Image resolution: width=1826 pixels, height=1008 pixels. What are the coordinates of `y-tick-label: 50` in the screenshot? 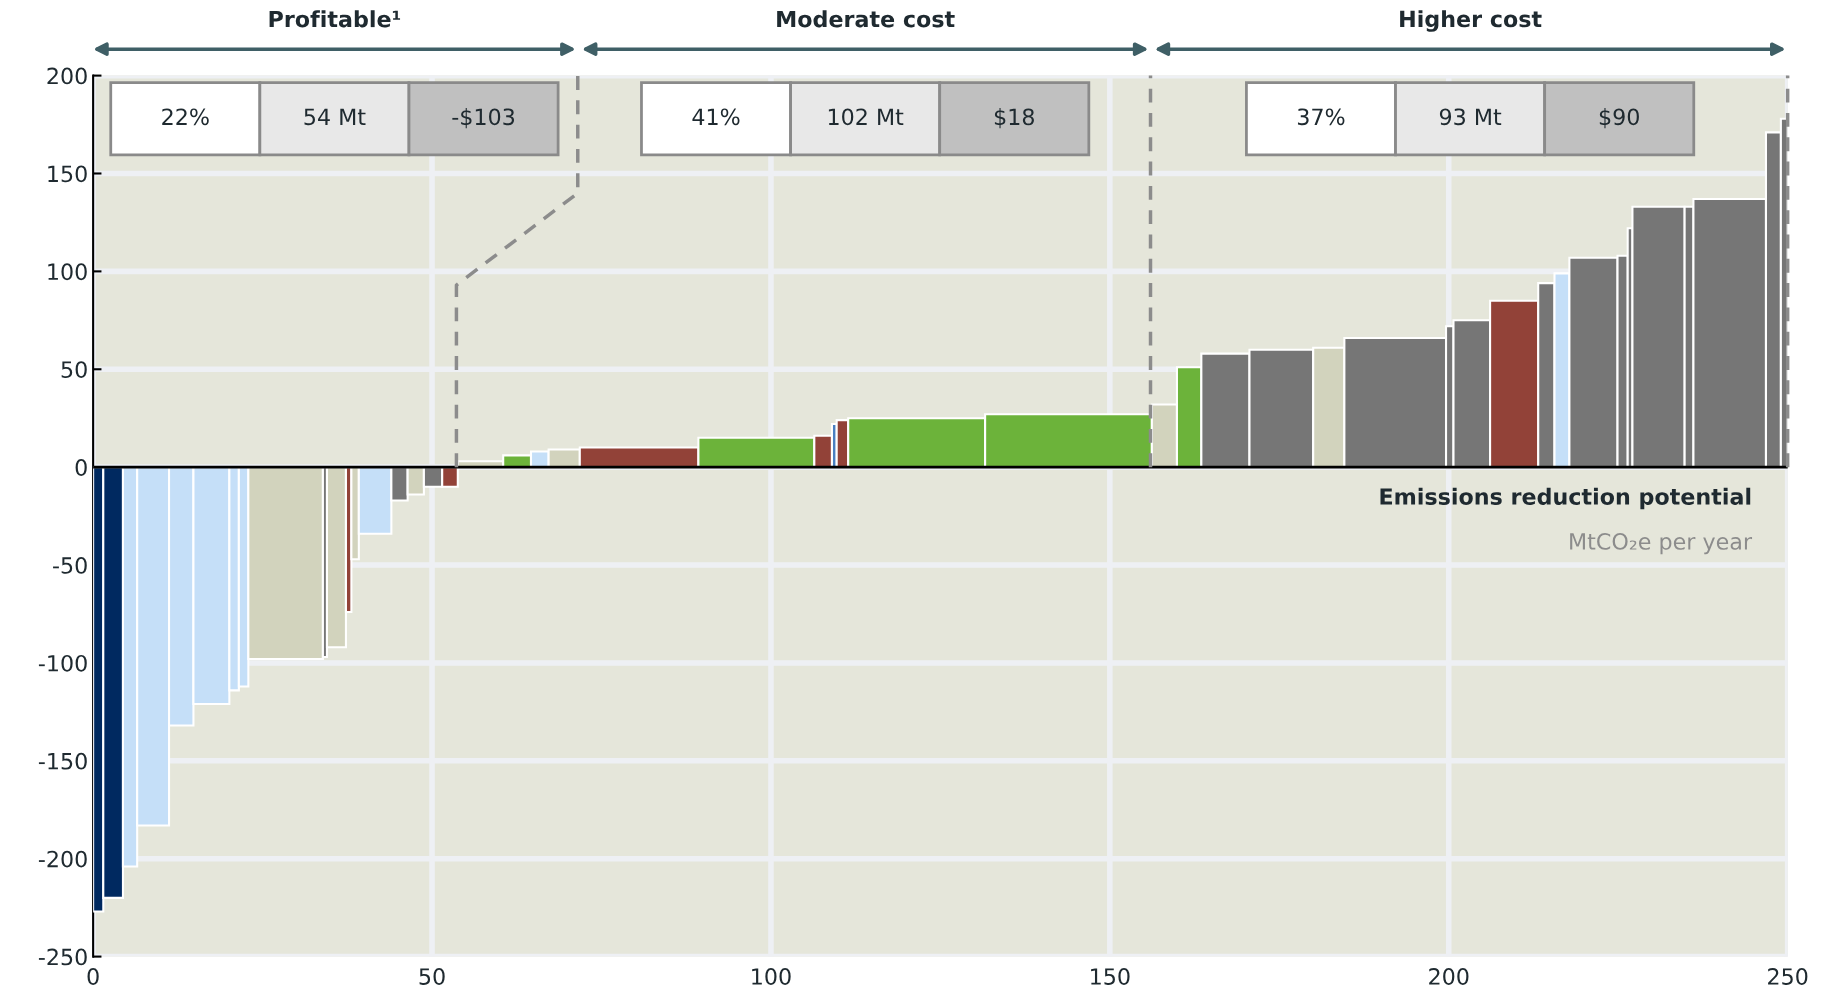 It's located at (74, 370).